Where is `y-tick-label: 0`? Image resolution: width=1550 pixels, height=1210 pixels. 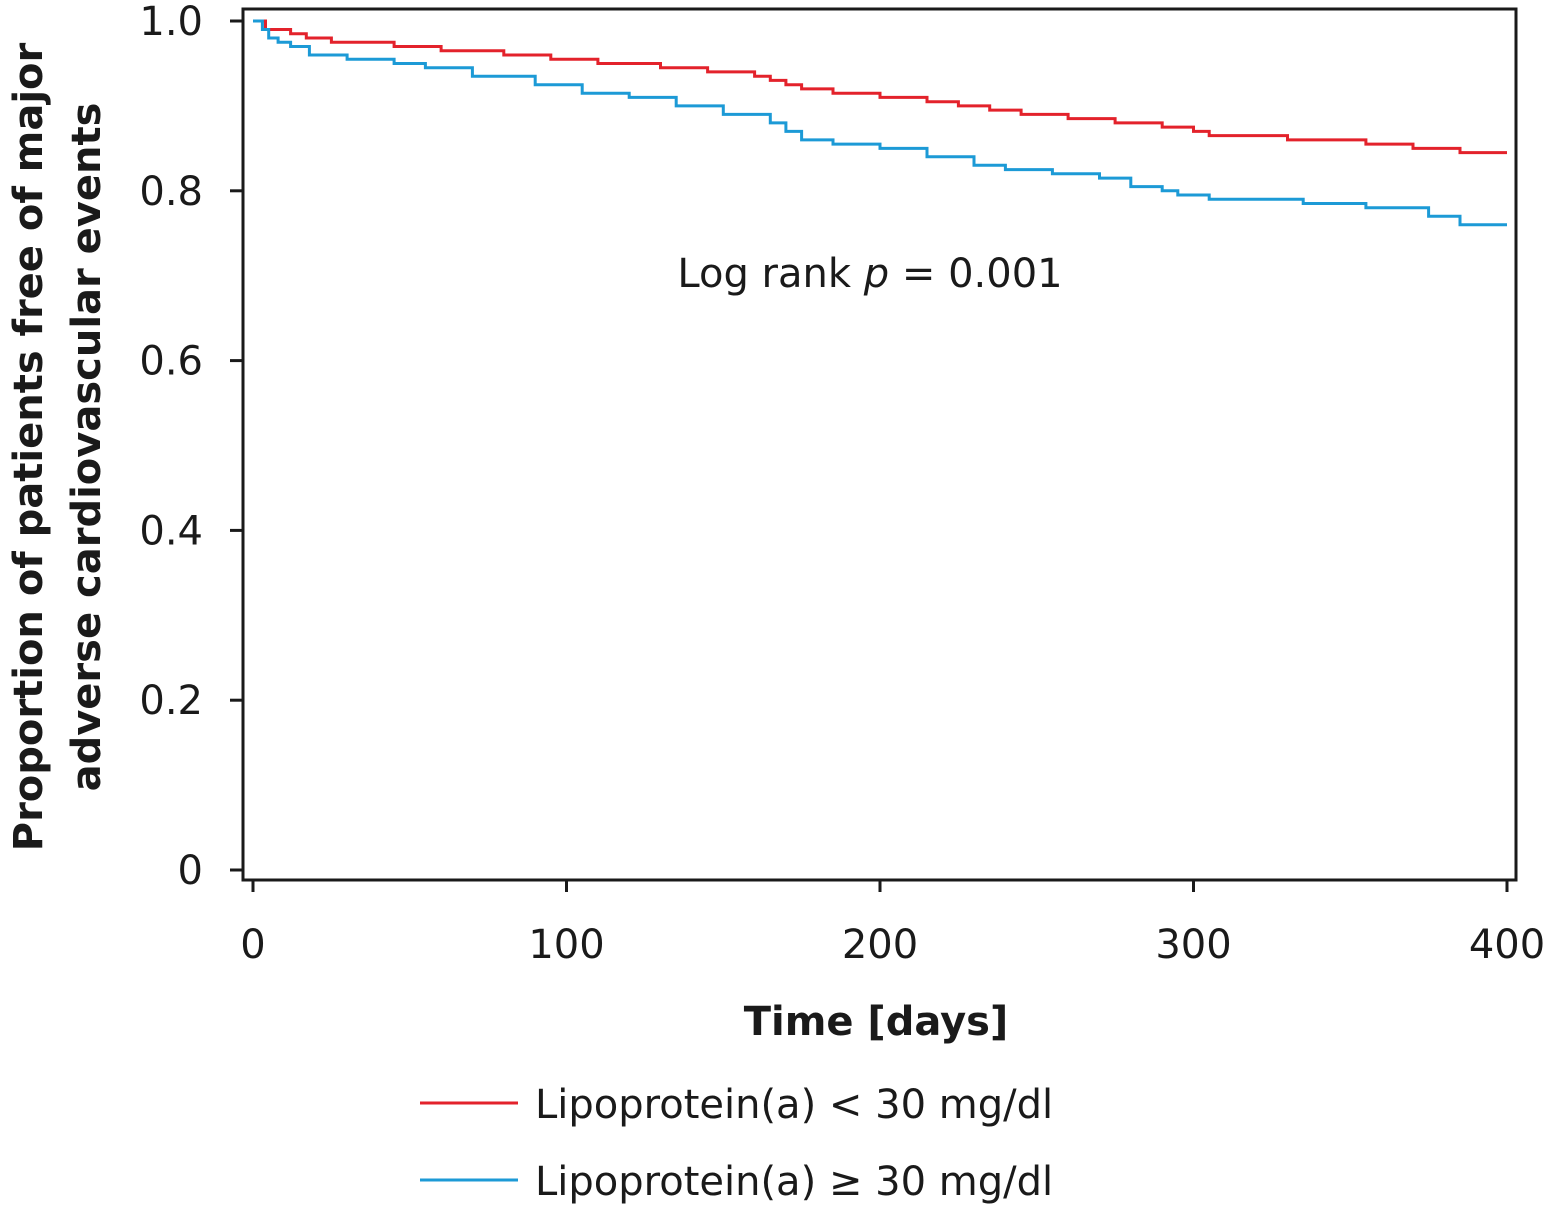
y-tick-label: 0 is located at coordinates (190, 871).